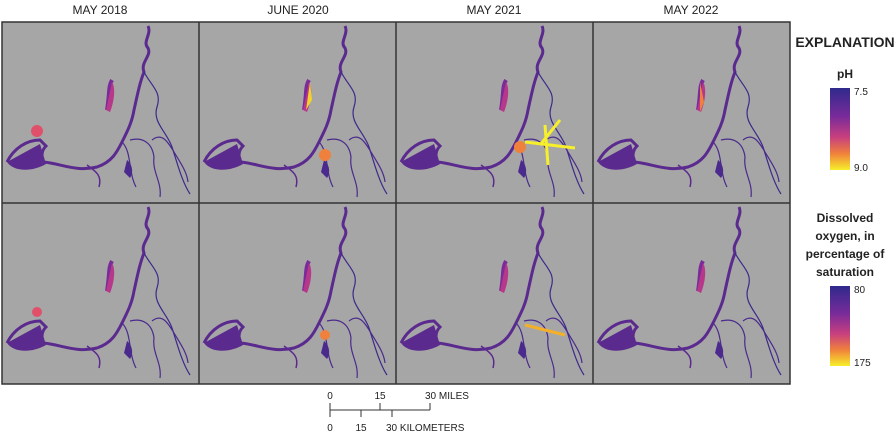 The width and height of the screenshot is (895, 441). I want to click on legend-label: 80, so click(860, 290).